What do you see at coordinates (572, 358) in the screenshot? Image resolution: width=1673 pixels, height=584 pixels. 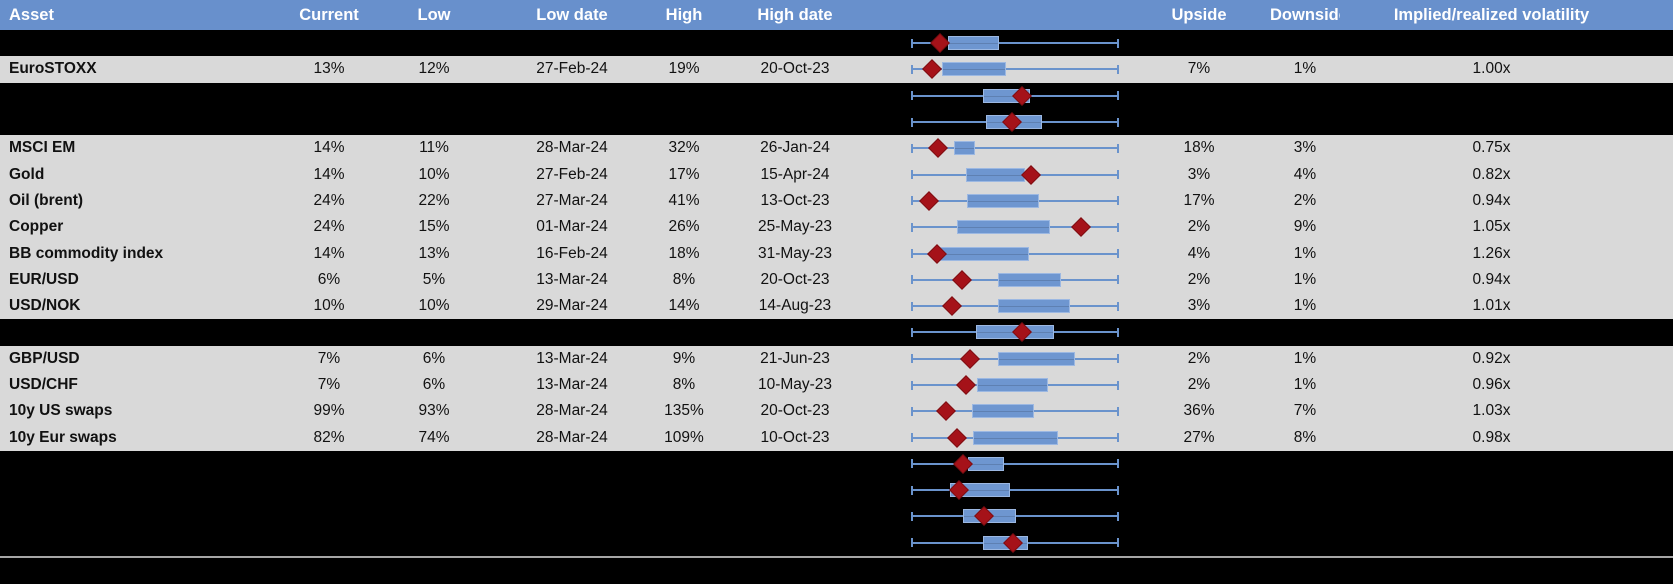 I see `low-date: 13-Mar-24` at bounding box center [572, 358].